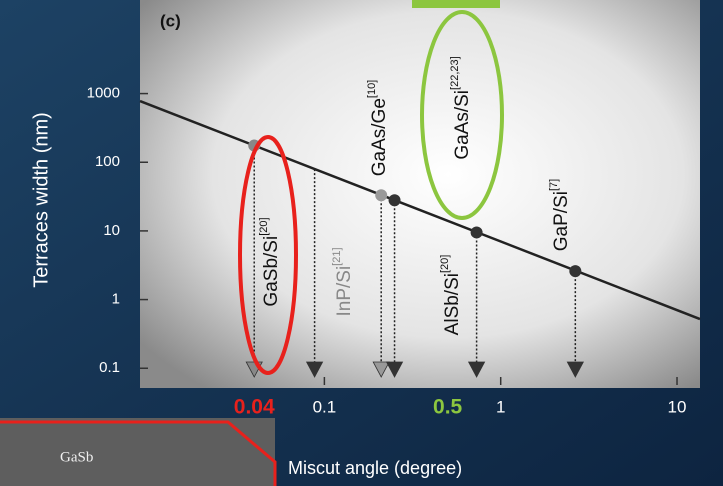  What do you see at coordinates (103, 93) in the screenshot?
I see `y-tick-label: 1000` at bounding box center [103, 93].